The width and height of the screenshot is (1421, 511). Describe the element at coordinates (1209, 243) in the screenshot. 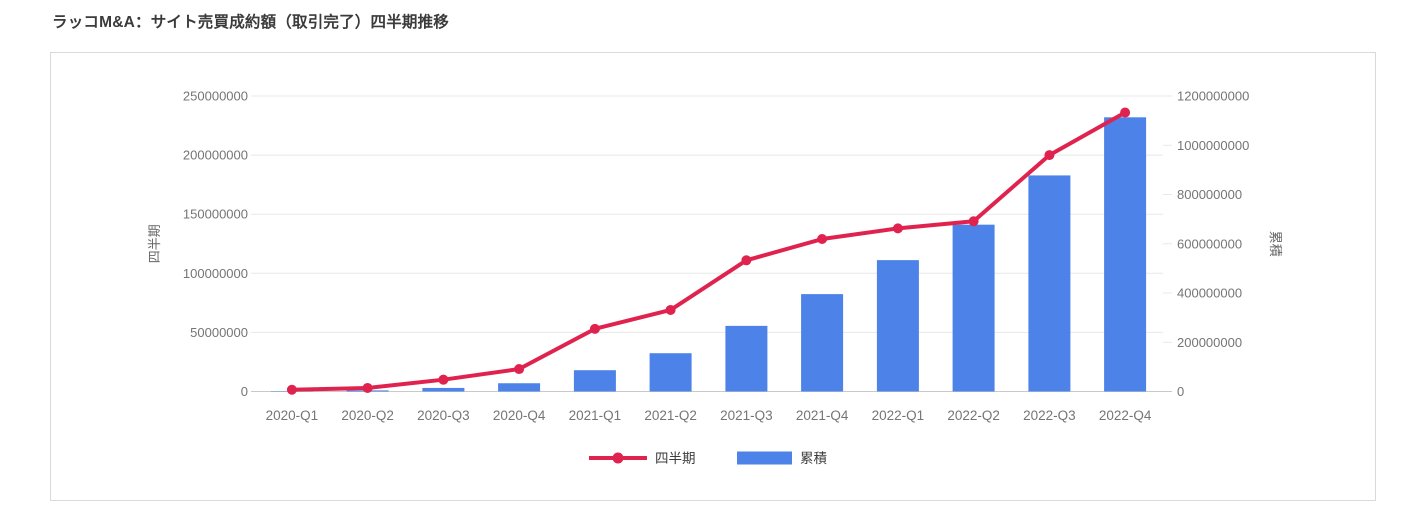

I see `right-axis-tick-label: 600000000` at that location.